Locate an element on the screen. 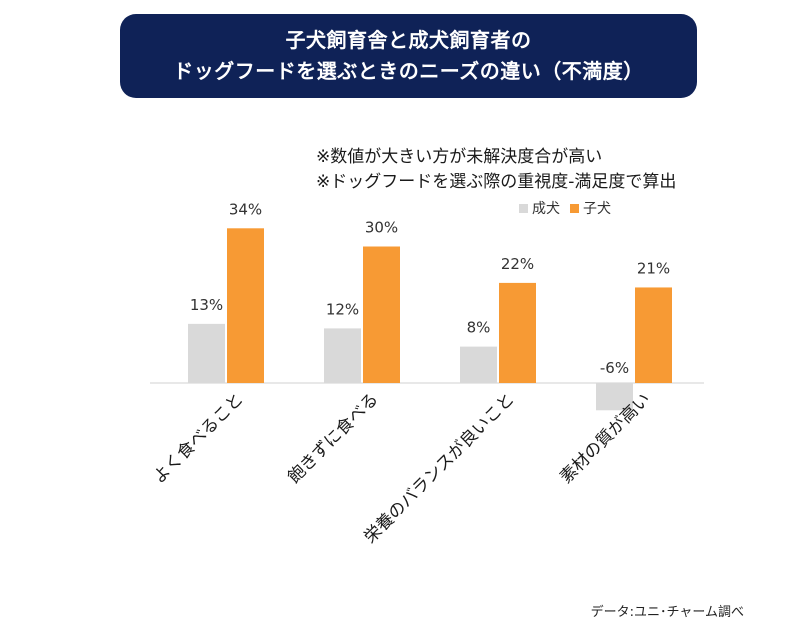  note-line-1: ※数値が大きい方が未解決度合が高い is located at coordinates (459, 157).